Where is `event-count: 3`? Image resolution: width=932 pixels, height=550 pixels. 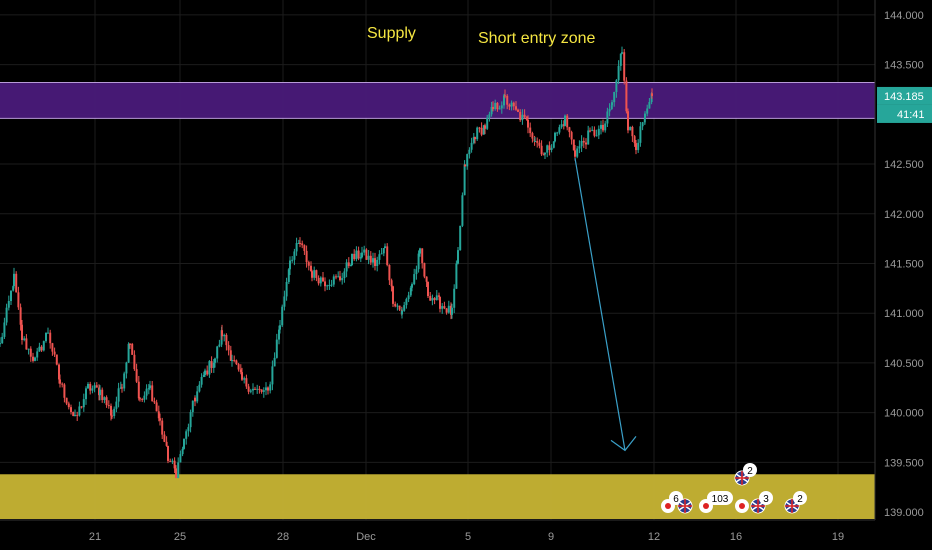 event-count: 3 is located at coordinates (766, 499).